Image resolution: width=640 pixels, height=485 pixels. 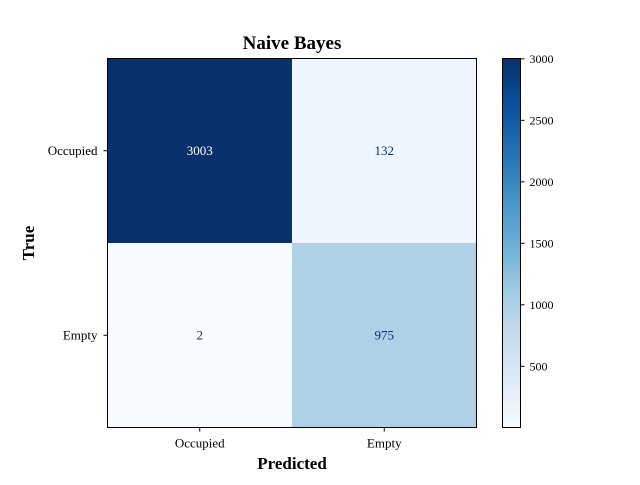 What do you see at coordinates (511, 243) in the screenshot?
I see `colorbar` at bounding box center [511, 243].